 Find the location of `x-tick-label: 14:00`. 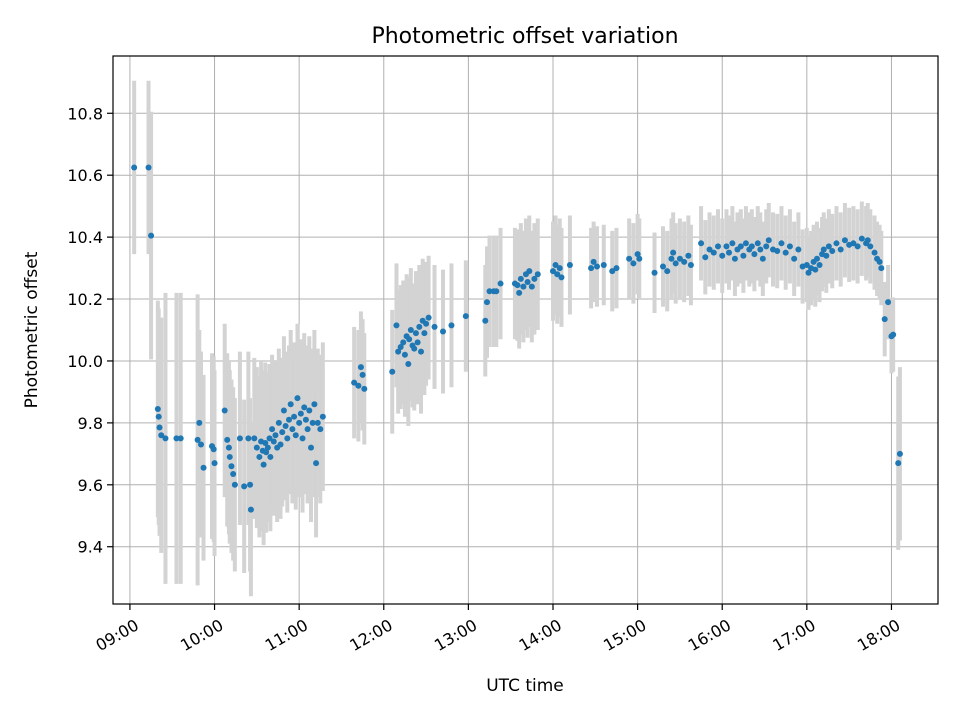

x-tick-label: 14:00 is located at coordinates (540, 635).